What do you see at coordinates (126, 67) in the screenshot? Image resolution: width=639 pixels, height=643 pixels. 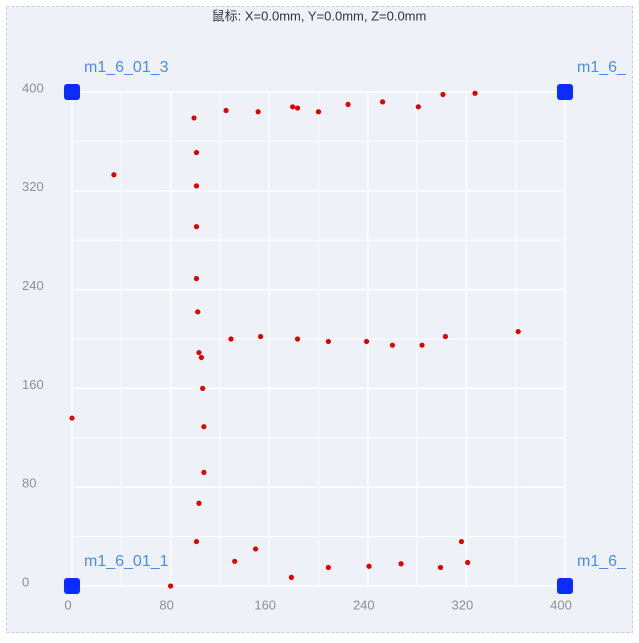 I see `anchor-label: m1_6_01_3` at bounding box center [126, 67].